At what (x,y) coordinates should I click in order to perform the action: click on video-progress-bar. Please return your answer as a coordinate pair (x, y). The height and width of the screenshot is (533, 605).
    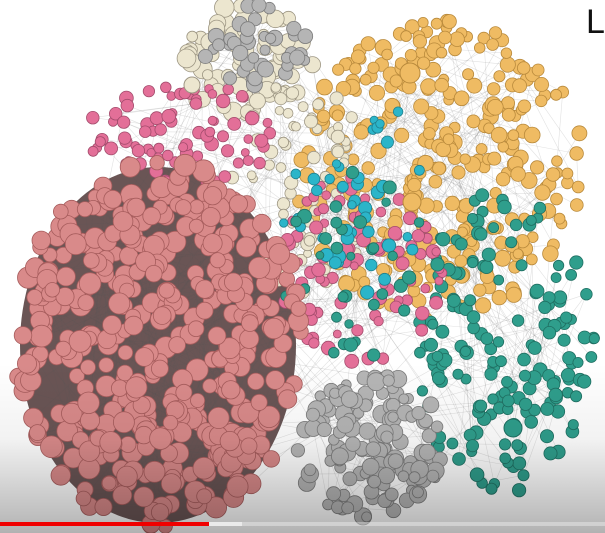
    Looking at the image, I should click on (302, 524).